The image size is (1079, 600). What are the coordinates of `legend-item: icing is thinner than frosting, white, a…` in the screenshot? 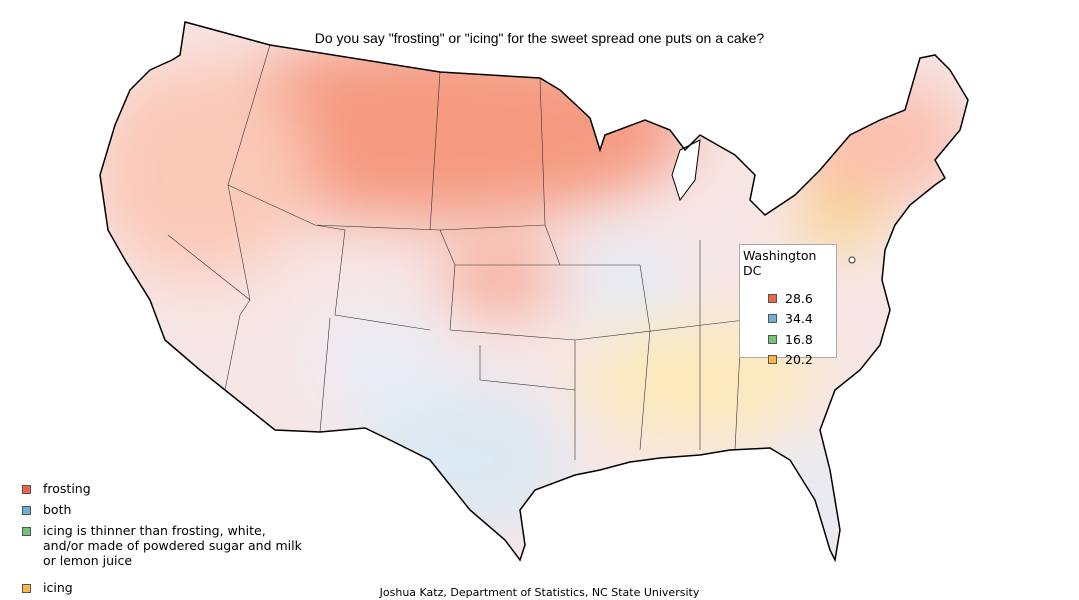 It's located at (162, 545).